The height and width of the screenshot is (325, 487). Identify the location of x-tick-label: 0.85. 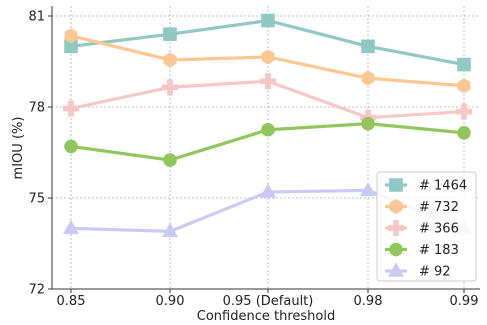
(71, 301).